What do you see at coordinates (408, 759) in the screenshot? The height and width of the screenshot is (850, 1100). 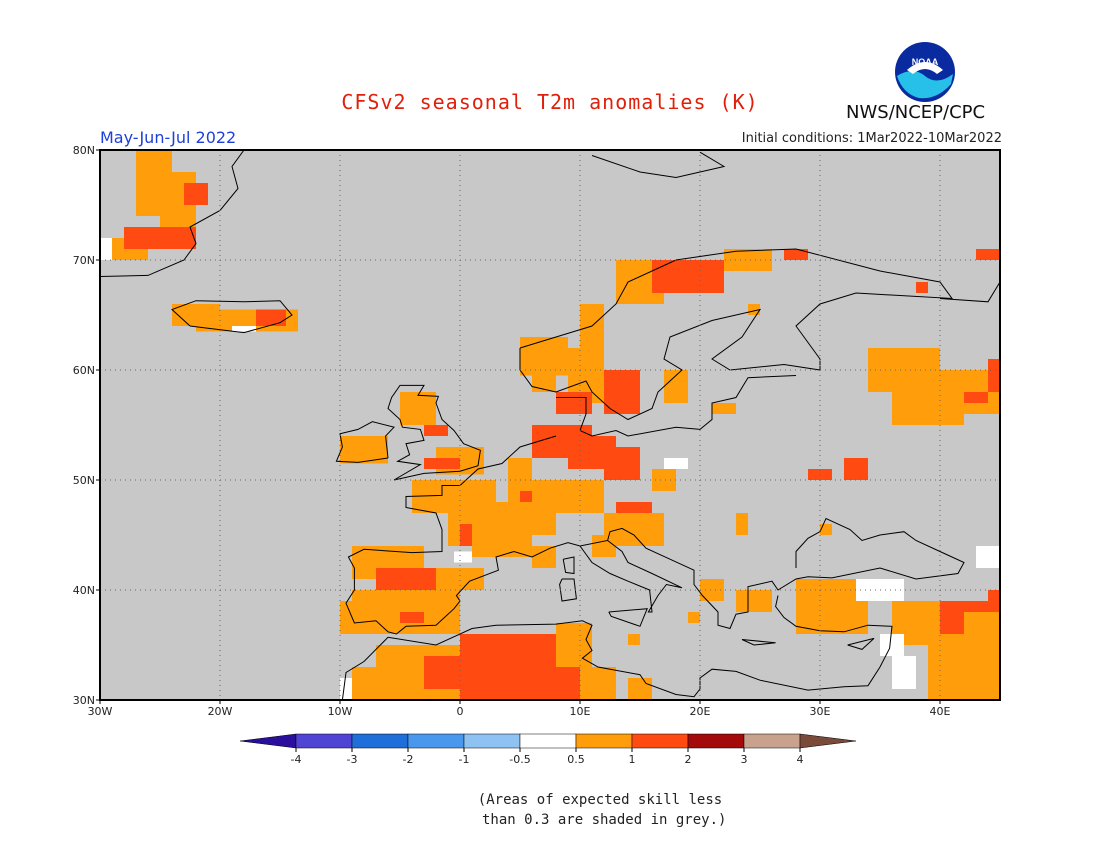 I see `colorbar-label: -2` at bounding box center [408, 759].